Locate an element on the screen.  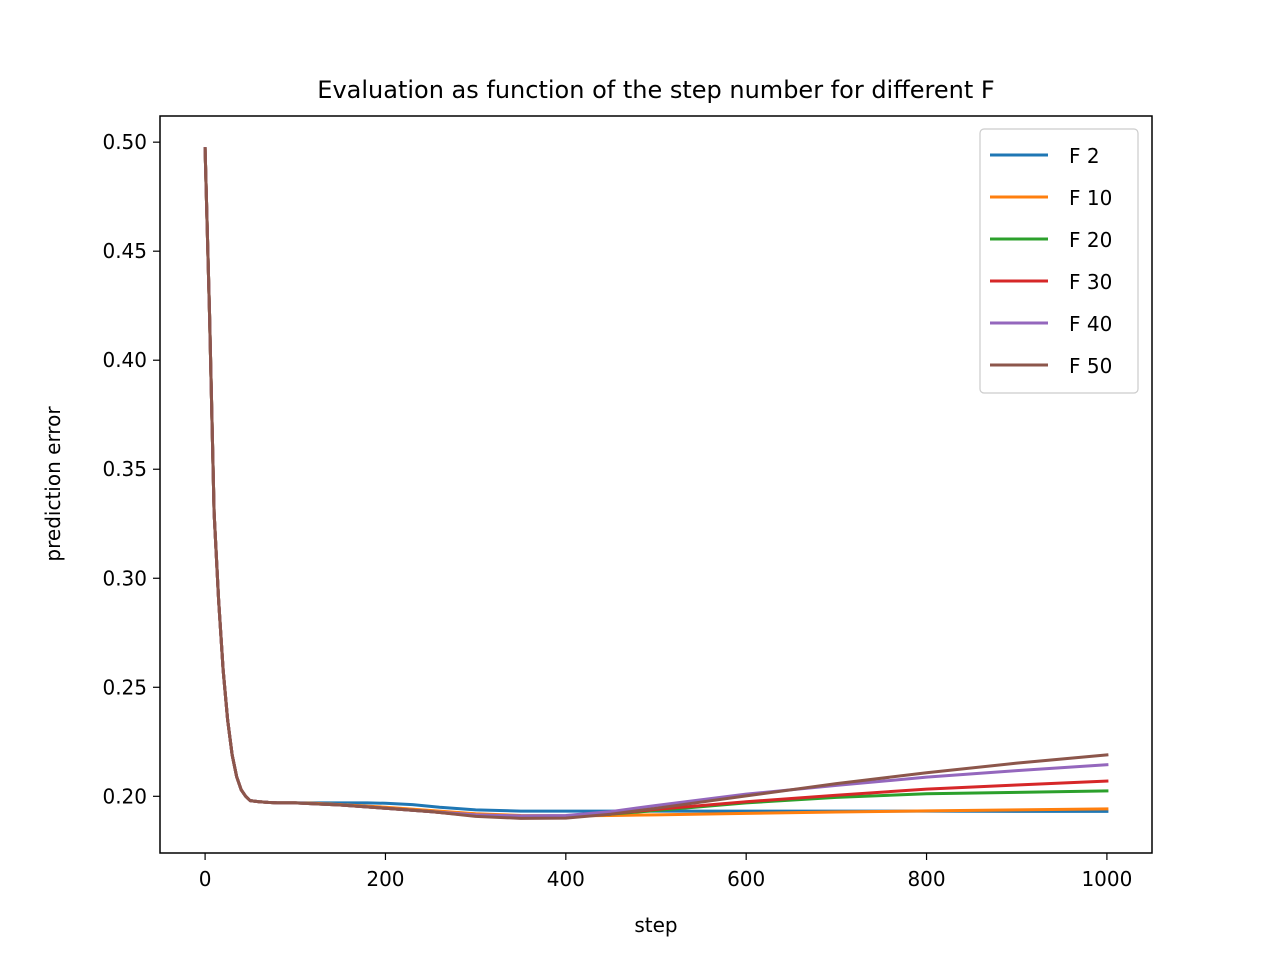
legend-label: F 30 is located at coordinates (1090, 282).